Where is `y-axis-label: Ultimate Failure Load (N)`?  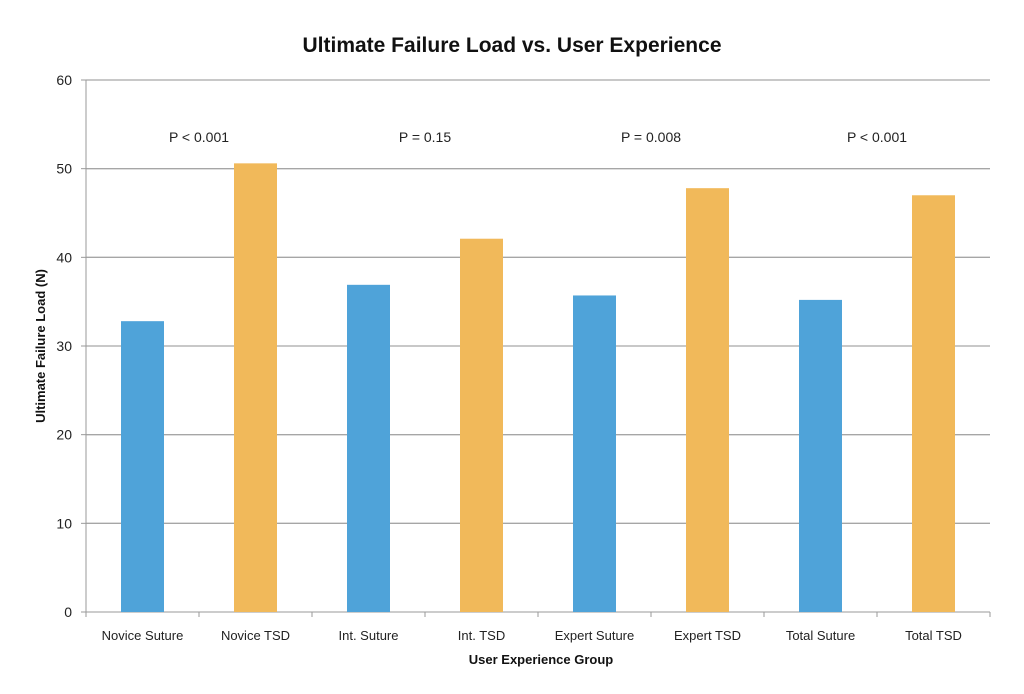 y-axis-label: Ultimate Failure Load (N) is located at coordinates (40, 346).